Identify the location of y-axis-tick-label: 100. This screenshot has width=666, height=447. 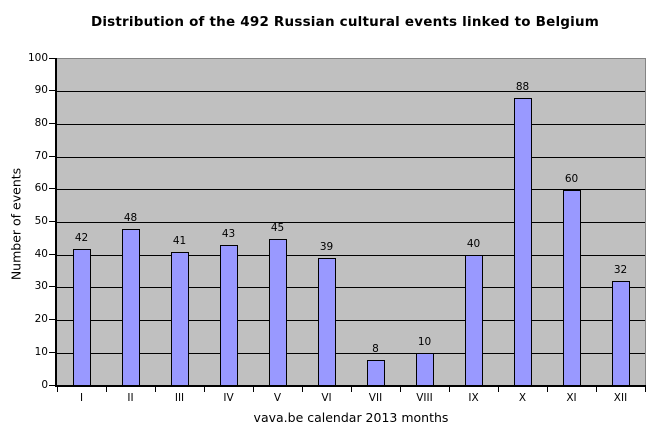
(37, 57).